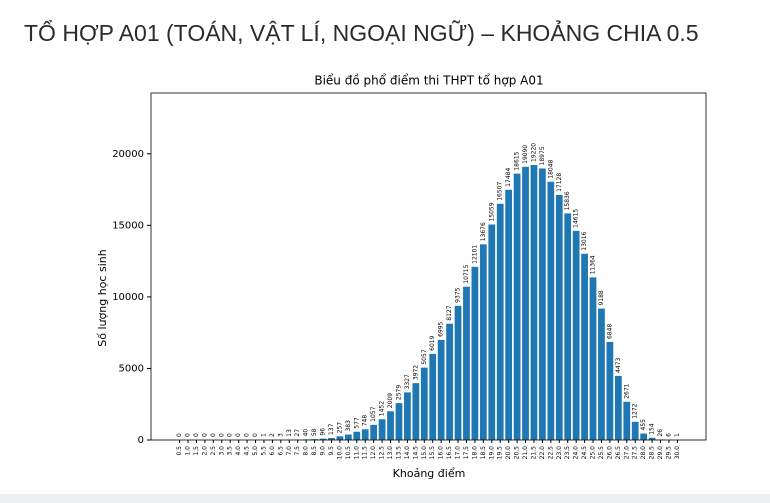 The width and height of the screenshot is (770, 503). What do you see at coordinates (660, 453) in the screenshot?
I see `x-tick-label: 29.0` at bounding box center [660, 453].